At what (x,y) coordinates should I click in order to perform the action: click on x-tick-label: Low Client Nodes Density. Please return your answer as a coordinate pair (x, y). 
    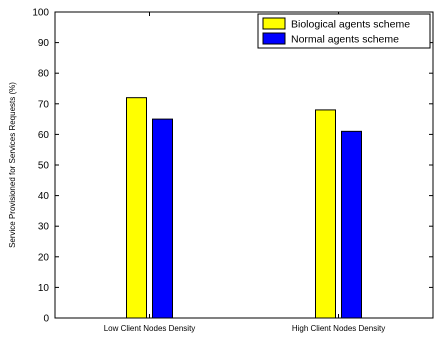
    Looking at the image, I should click on (150, 328).